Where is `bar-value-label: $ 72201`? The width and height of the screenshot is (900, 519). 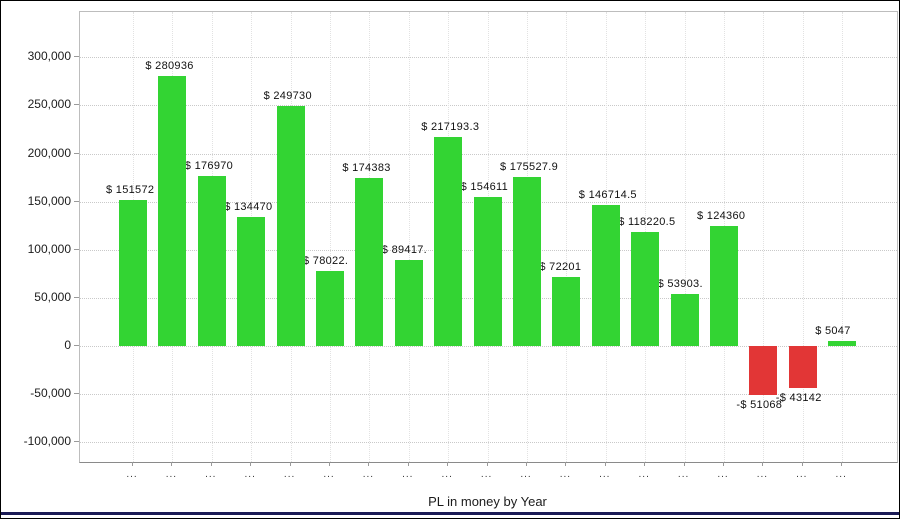
bar-value-label: $ 72201 is located at coordinates (560, 266).